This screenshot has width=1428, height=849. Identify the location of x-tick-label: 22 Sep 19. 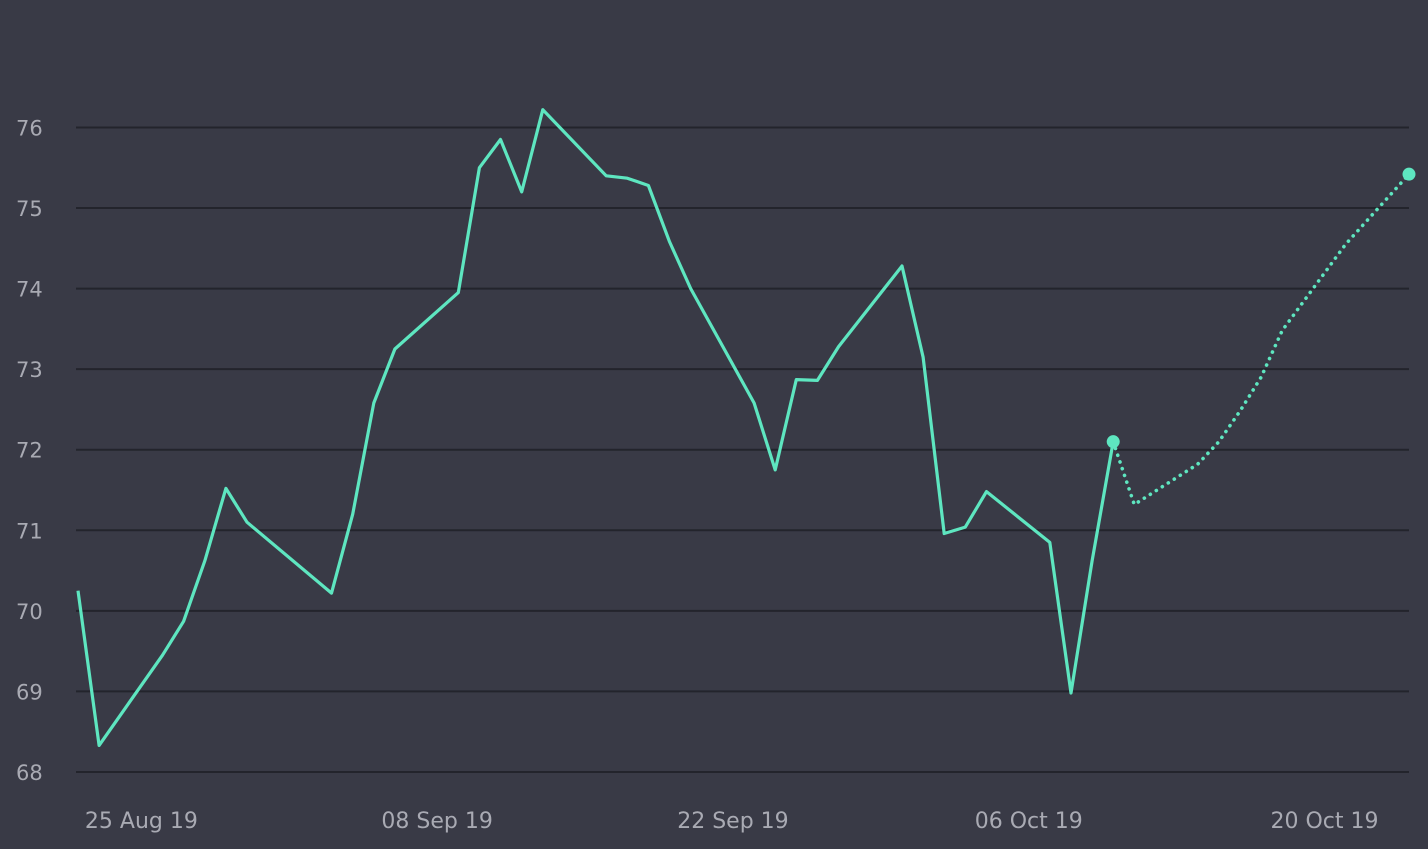
(732, 821).